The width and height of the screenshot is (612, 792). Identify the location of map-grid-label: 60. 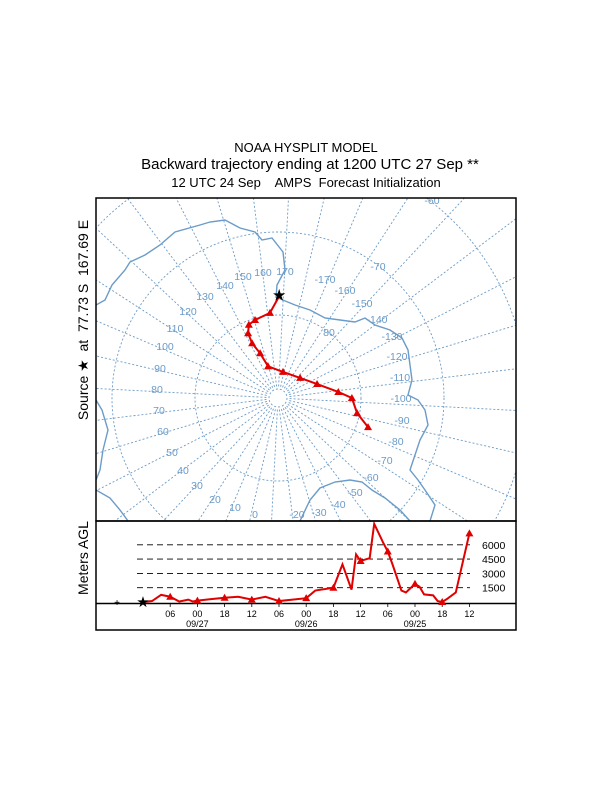
(163, 432).